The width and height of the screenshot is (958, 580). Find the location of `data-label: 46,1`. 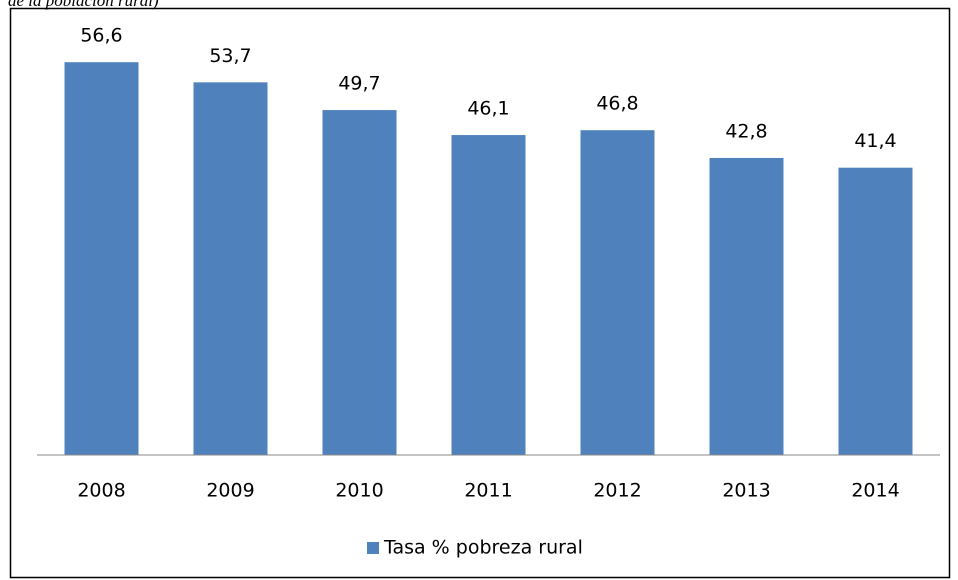

data-label: 46,1 is located at coordinates (488, 109).